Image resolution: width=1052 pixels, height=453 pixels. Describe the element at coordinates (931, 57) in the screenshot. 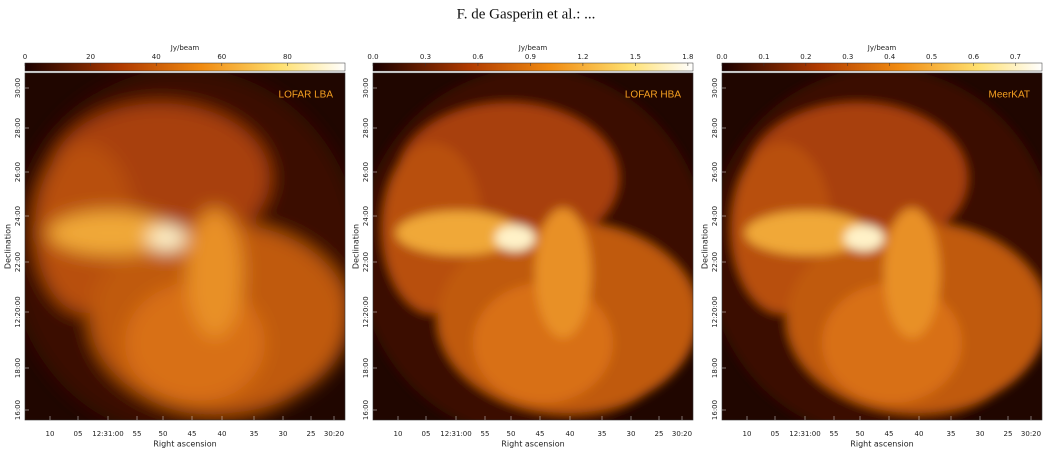

I see `colorbar-tick-label: 0.5` at that location.